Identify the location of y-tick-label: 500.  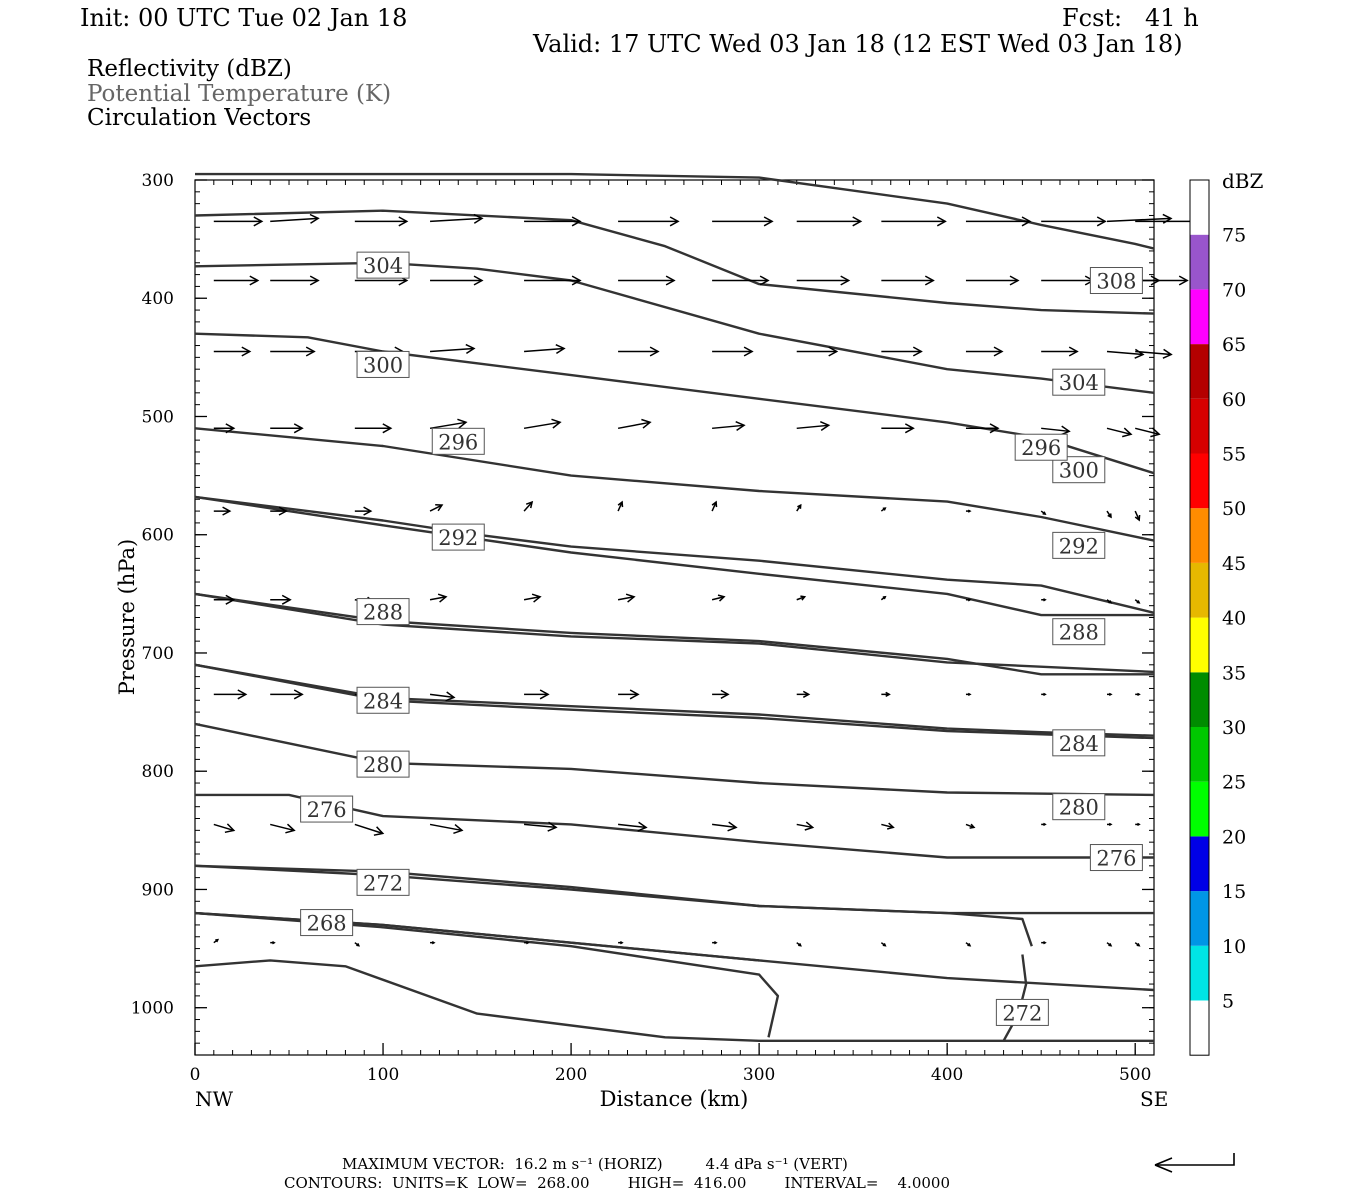
(158, 417).